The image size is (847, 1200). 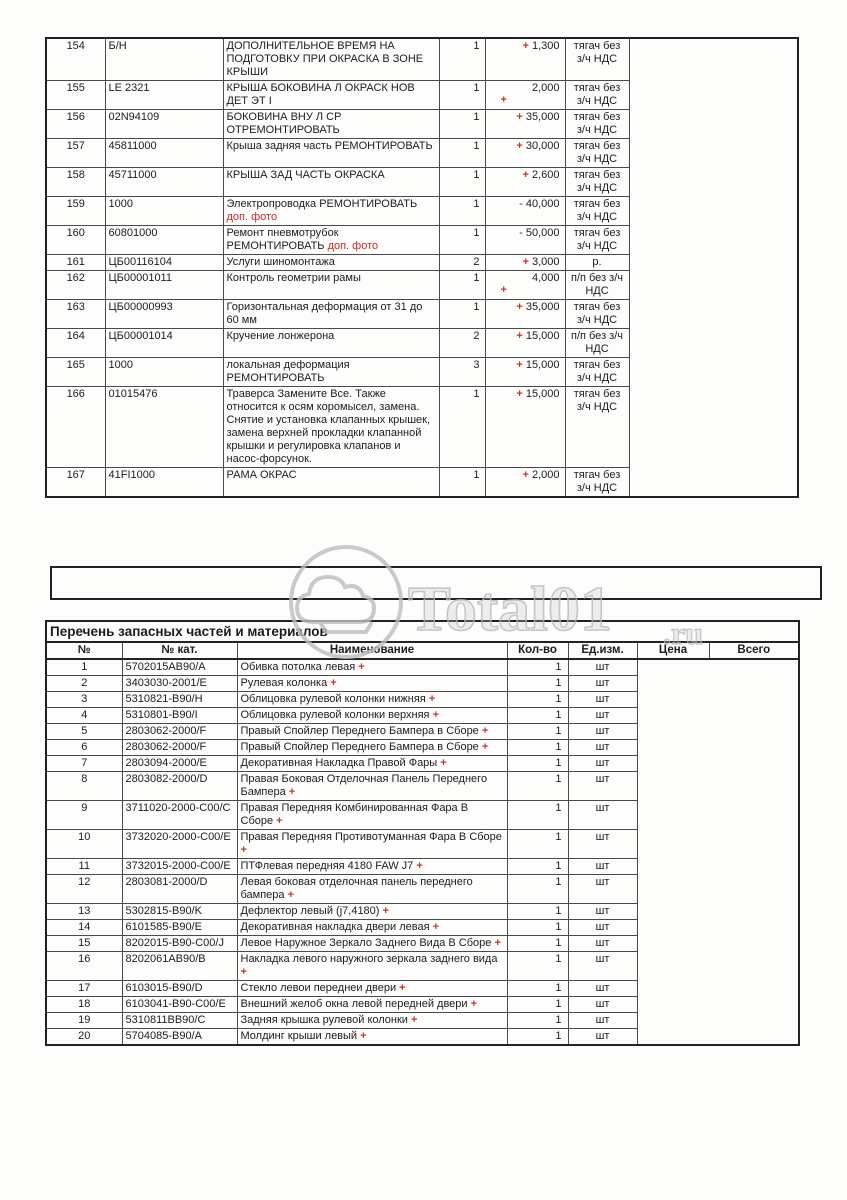 What do you see at coordinates (75, 372) in the screenshot?
I see `row-number: 165` at bounding box center [75, 372].